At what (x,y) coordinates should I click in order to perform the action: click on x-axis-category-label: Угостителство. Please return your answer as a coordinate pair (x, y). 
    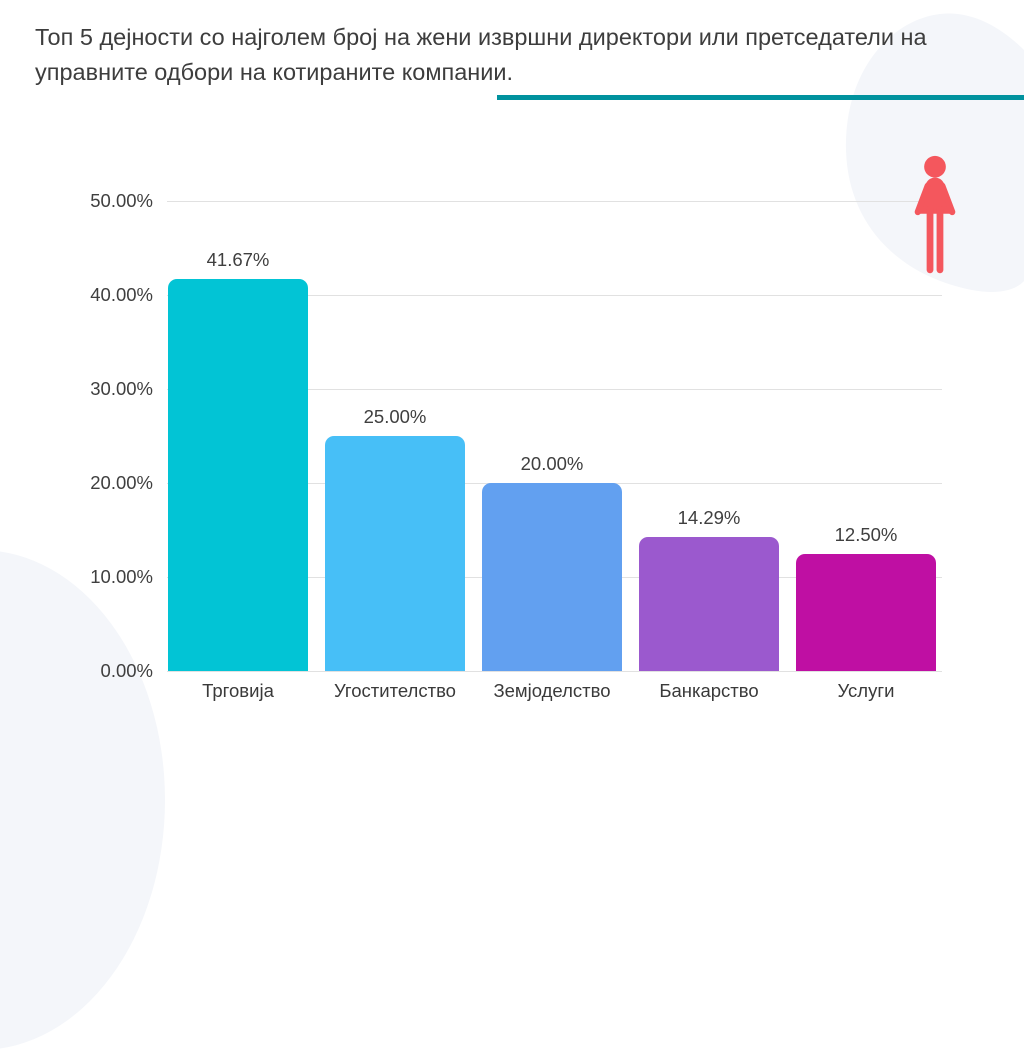
    Looking at the image, I should click on (395, 690).